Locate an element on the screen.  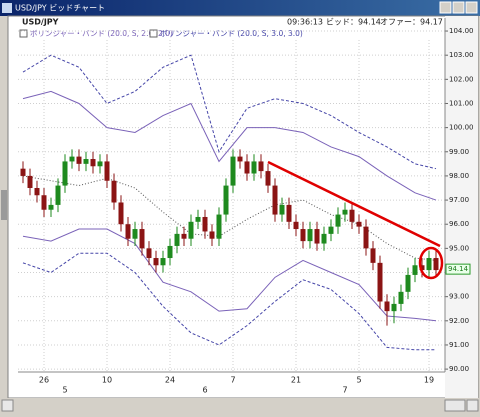
scroll-left is located at coordinates (7, 405).